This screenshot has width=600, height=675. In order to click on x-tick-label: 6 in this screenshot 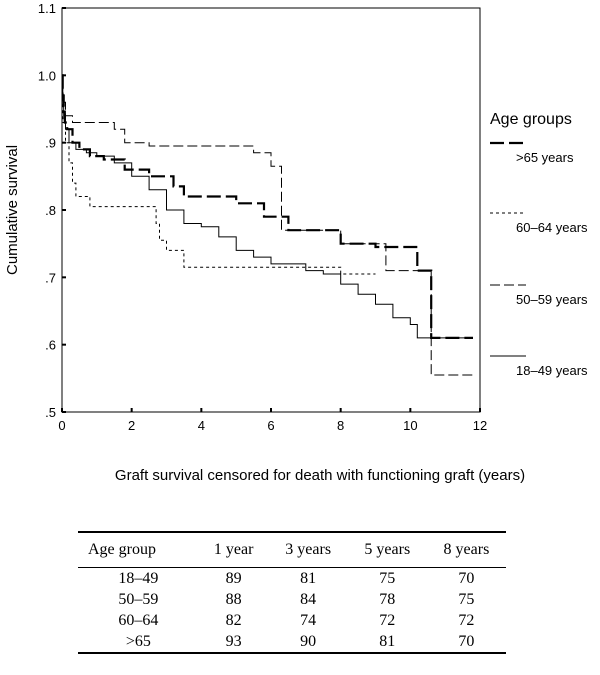, I will do `click(270, 425)`.